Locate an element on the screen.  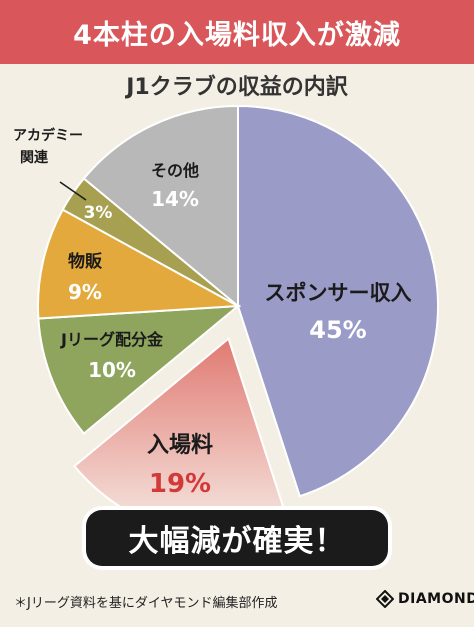
callout-badge: 大幅減が確実！ is located at coordinates (237, 538).